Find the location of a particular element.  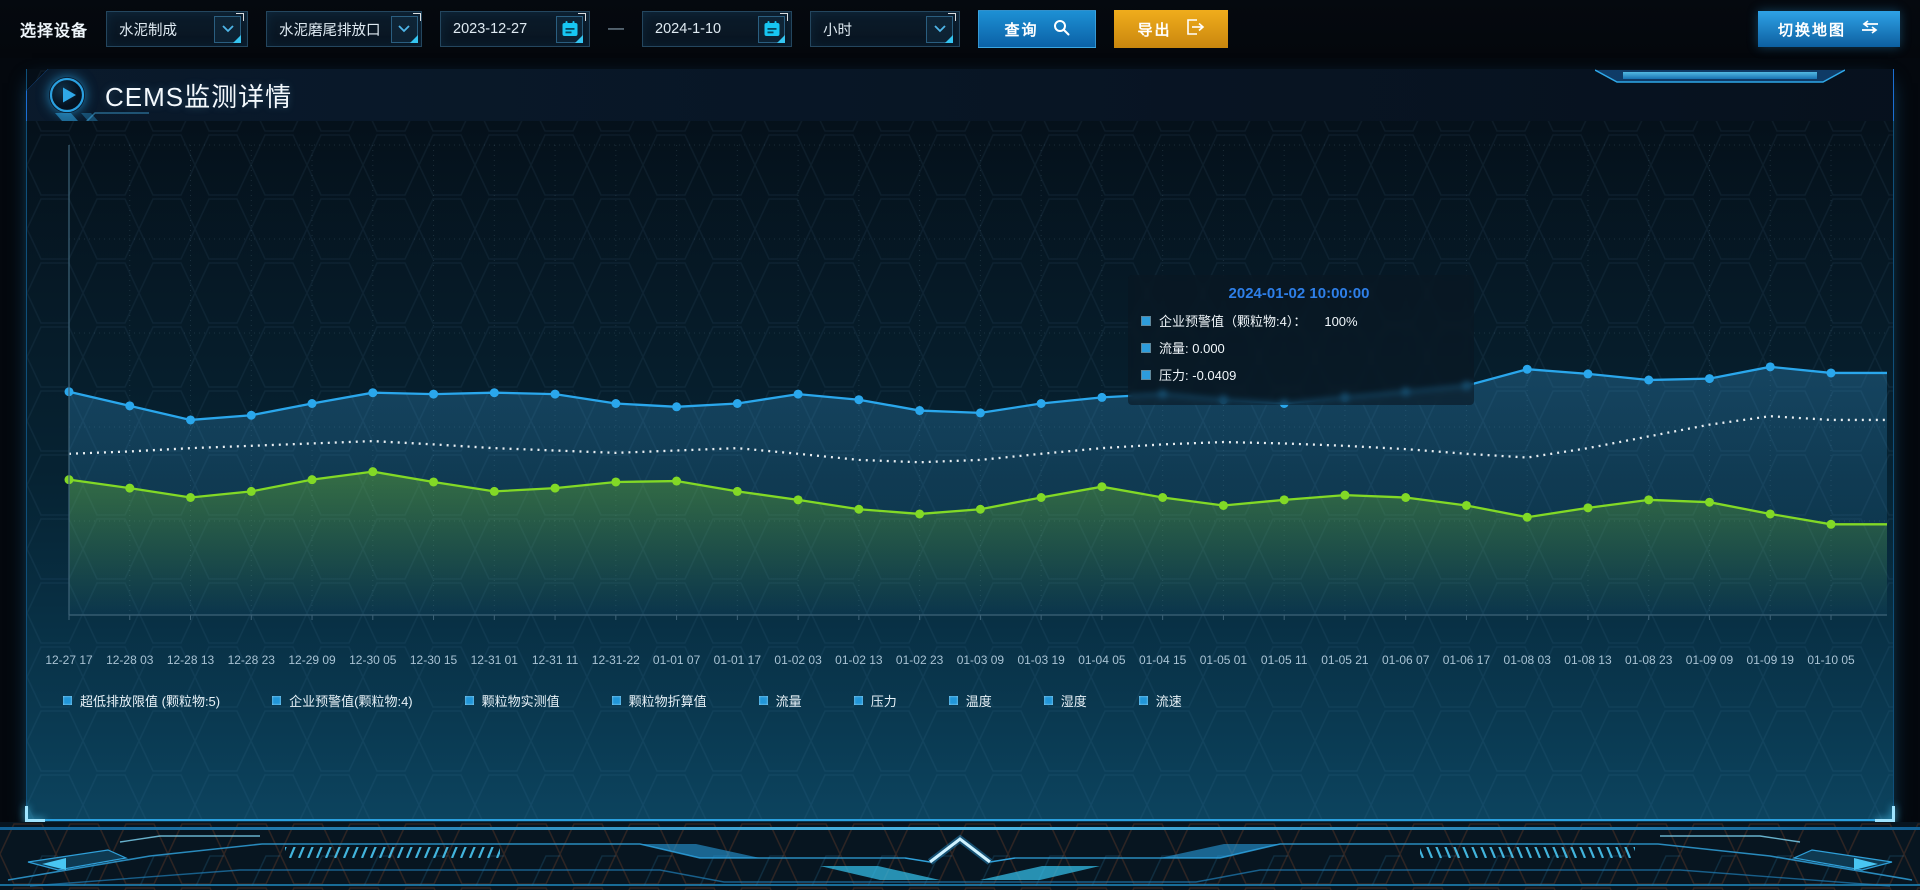

x-axis-label: 01-09 09 is located at coordinates (1709, 660).